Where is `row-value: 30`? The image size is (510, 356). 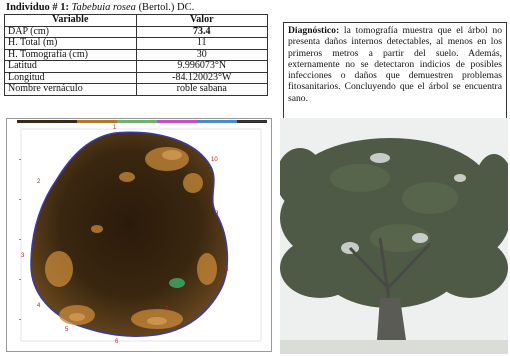 row-value: 30 is located at coordinates (201, 54).